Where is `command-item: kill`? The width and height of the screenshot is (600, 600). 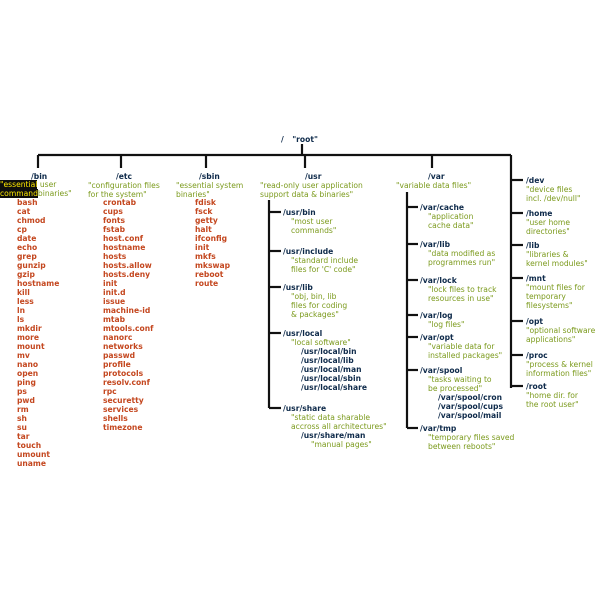 command-item: kill is located at coordinates (23, 292).